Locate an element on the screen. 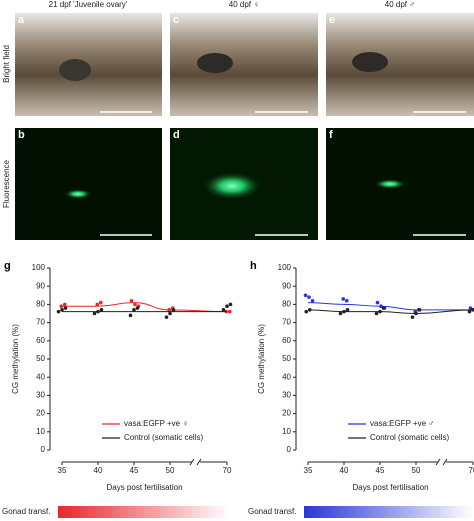 Image resolution: width=474 pixels, height=521 pixels. row-label: Fluorescence is located at coordinates (6, 183).